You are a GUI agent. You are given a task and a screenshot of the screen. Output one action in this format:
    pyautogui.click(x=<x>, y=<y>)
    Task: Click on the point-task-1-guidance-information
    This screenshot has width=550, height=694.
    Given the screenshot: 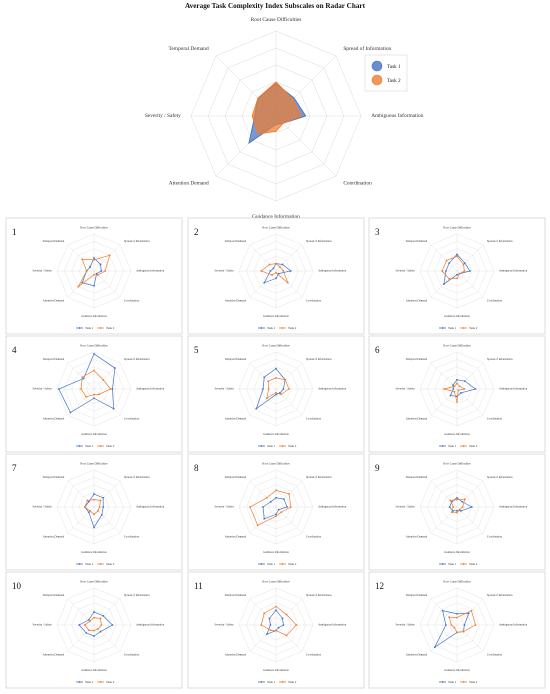 What is the action you would take?
    pyautogui.click(x=457, y=510)
    